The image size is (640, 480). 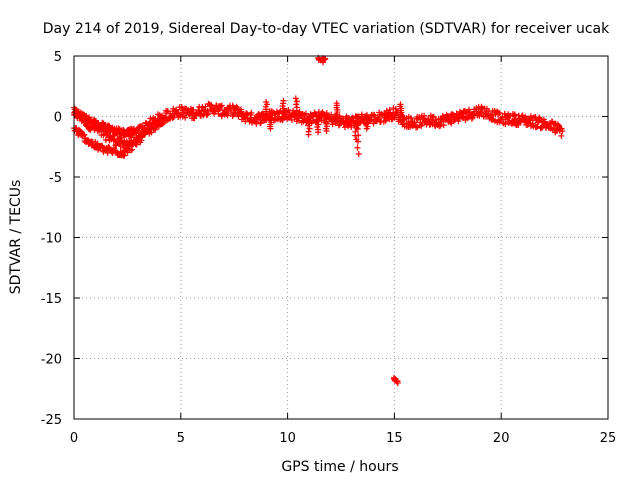 What do you see at coordinates (51, 299) in the screenshot?
I see `y-tick-label: -15` at bounding box center [51, 299].